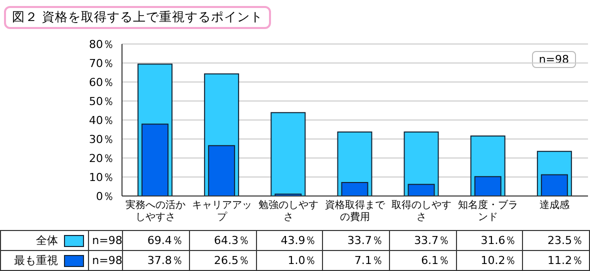 The image size is (590, 271). Describe the element at coordinates (288, 154) in the screenshot. I see `bar` at that location.